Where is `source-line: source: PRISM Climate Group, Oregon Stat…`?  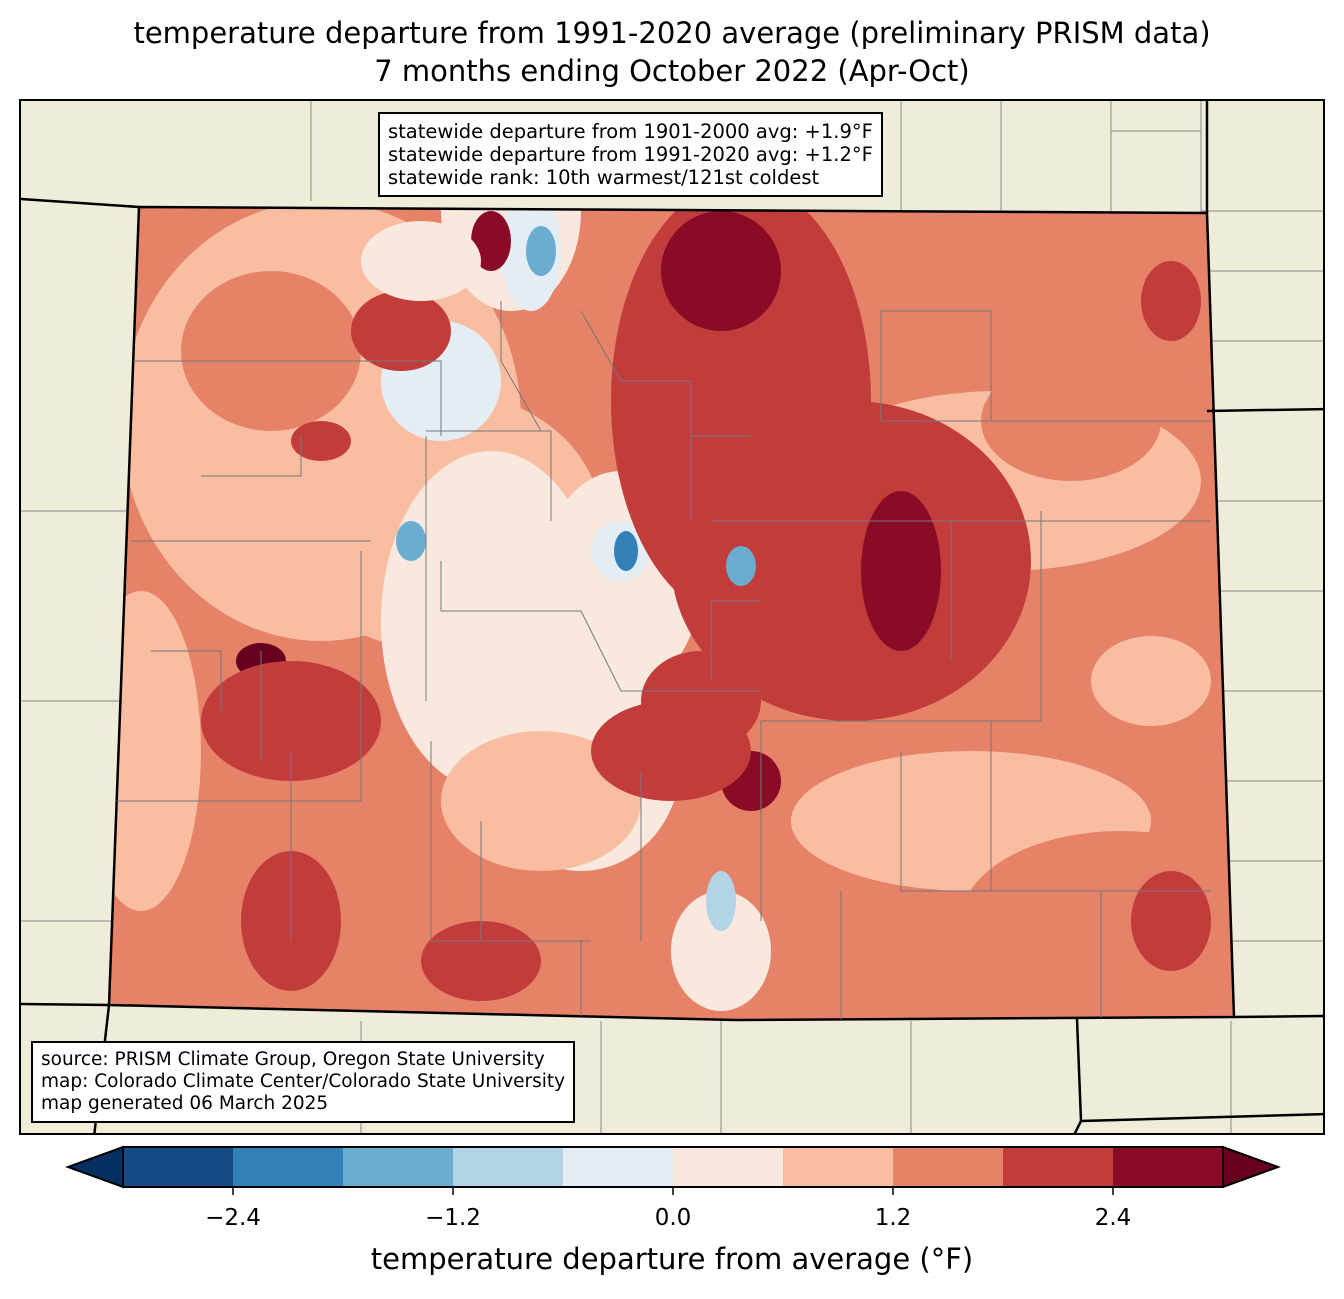
source-line: source: PRISM Climate Group, Oregon Stat… is located at coordinates (293, 1059).